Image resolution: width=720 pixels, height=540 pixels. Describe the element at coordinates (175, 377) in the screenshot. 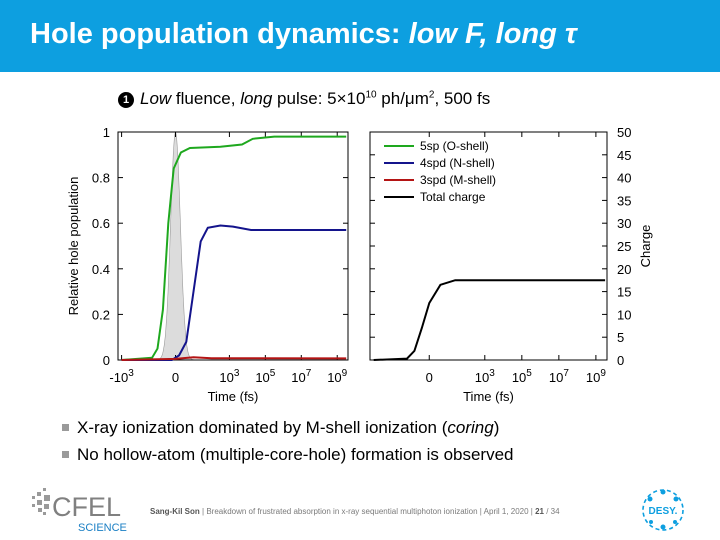

I see `left-x-tick-label: 0` at that location.